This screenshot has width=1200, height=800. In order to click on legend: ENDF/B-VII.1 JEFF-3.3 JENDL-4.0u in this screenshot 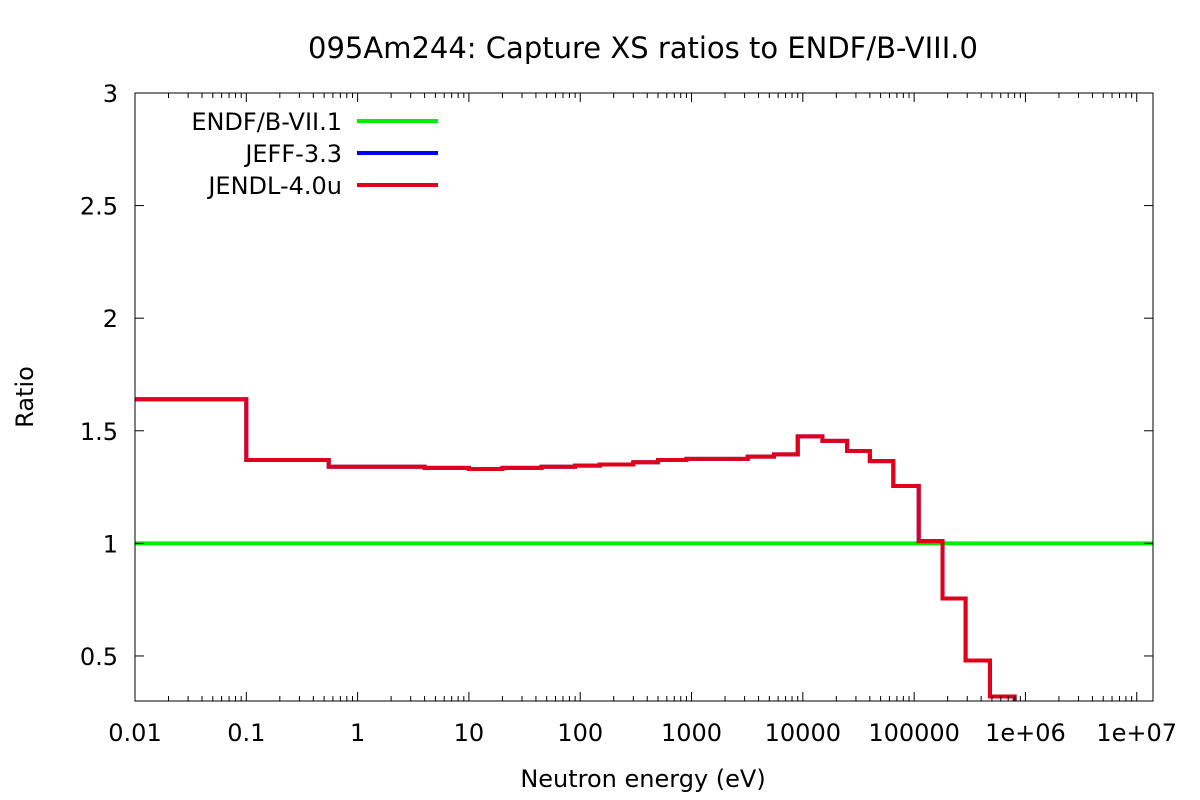, I will do `click(314, 154)`.